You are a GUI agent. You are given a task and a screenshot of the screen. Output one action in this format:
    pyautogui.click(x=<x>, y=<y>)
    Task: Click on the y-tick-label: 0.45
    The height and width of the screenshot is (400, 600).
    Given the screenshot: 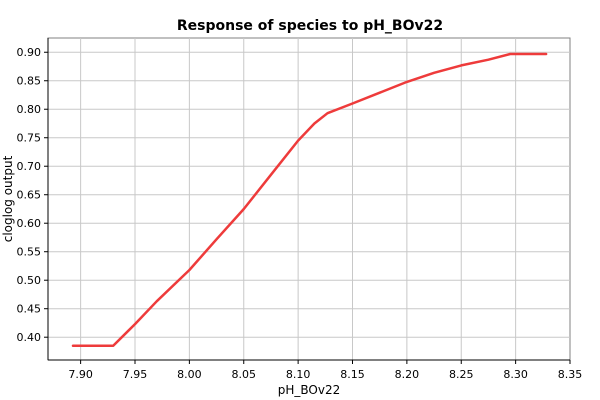 What is the action you would take?
    pyautogui.click(x=29, y=309)
    